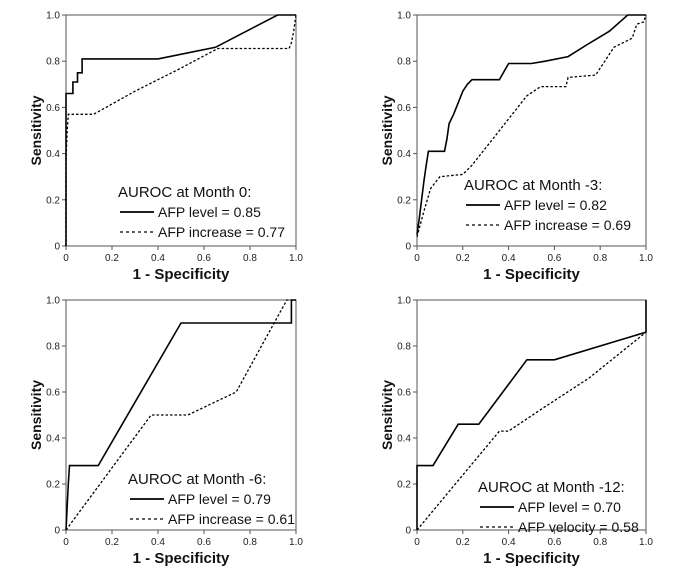 The width and height of the screenshot is (684, 576). What do you see at coordinates (197, 479) in the screenshot?
I see `legend-title: AUROC at Month -6:` at bounding box center [197, 479].